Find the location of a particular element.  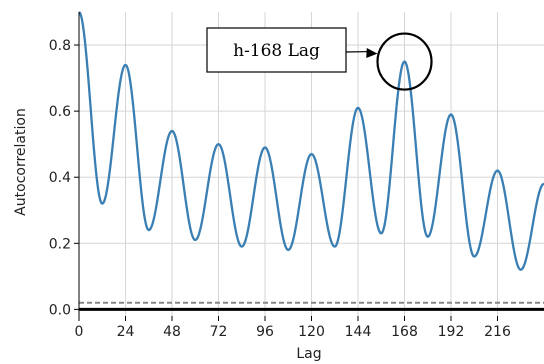

x-tick-label: 168 is located at coordinates (404, 332).